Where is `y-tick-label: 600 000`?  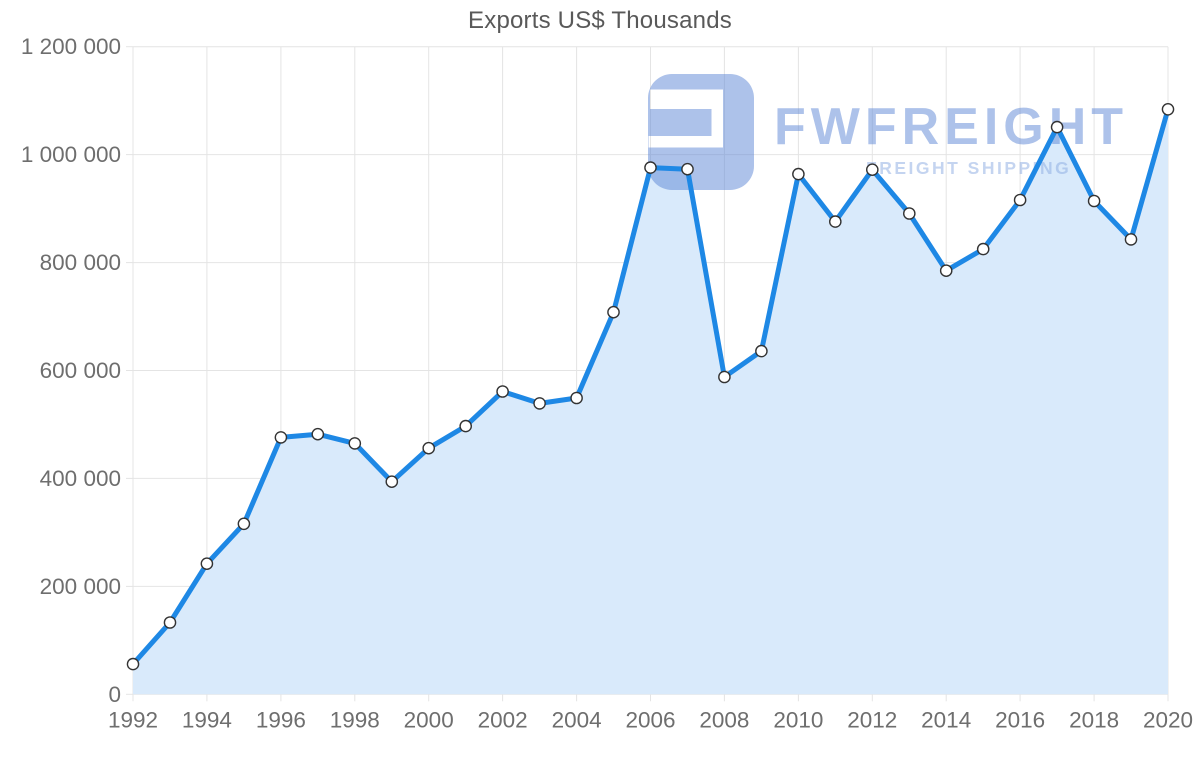 y-tick-label: 600 000 is located at coordinates (80, 370).